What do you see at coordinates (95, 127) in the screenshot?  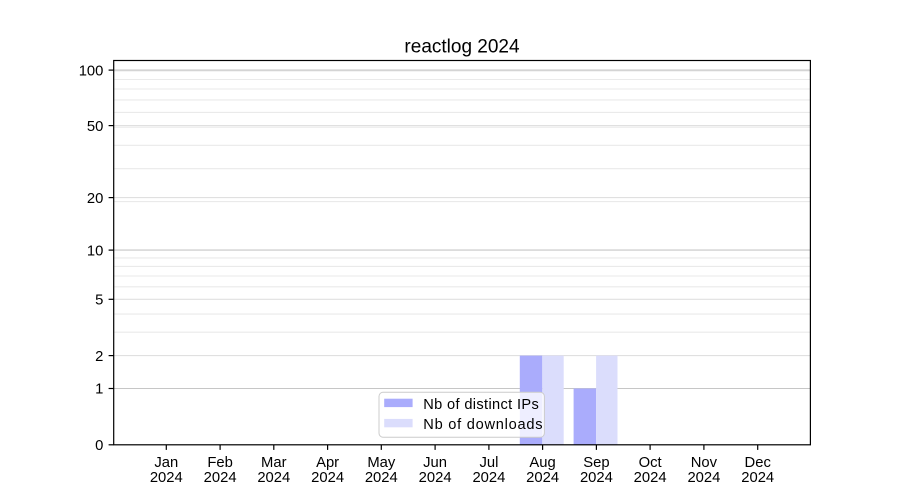 I see `svg-text: 50` at bounding box center [95, 127].